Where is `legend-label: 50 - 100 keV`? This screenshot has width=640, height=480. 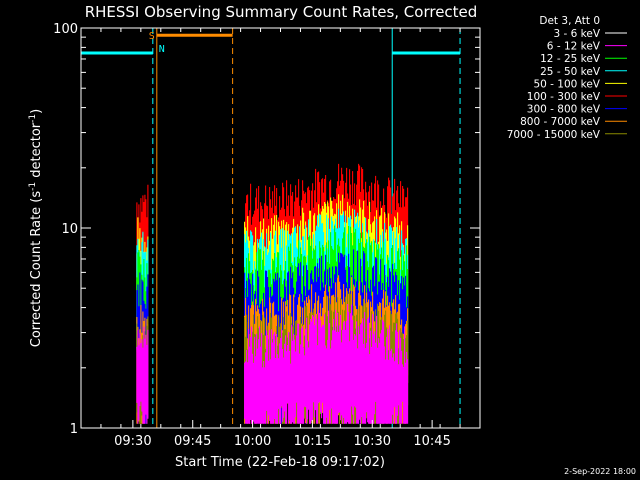
legend-label: 50 - 100 keV is located at coordinates (566, 84).